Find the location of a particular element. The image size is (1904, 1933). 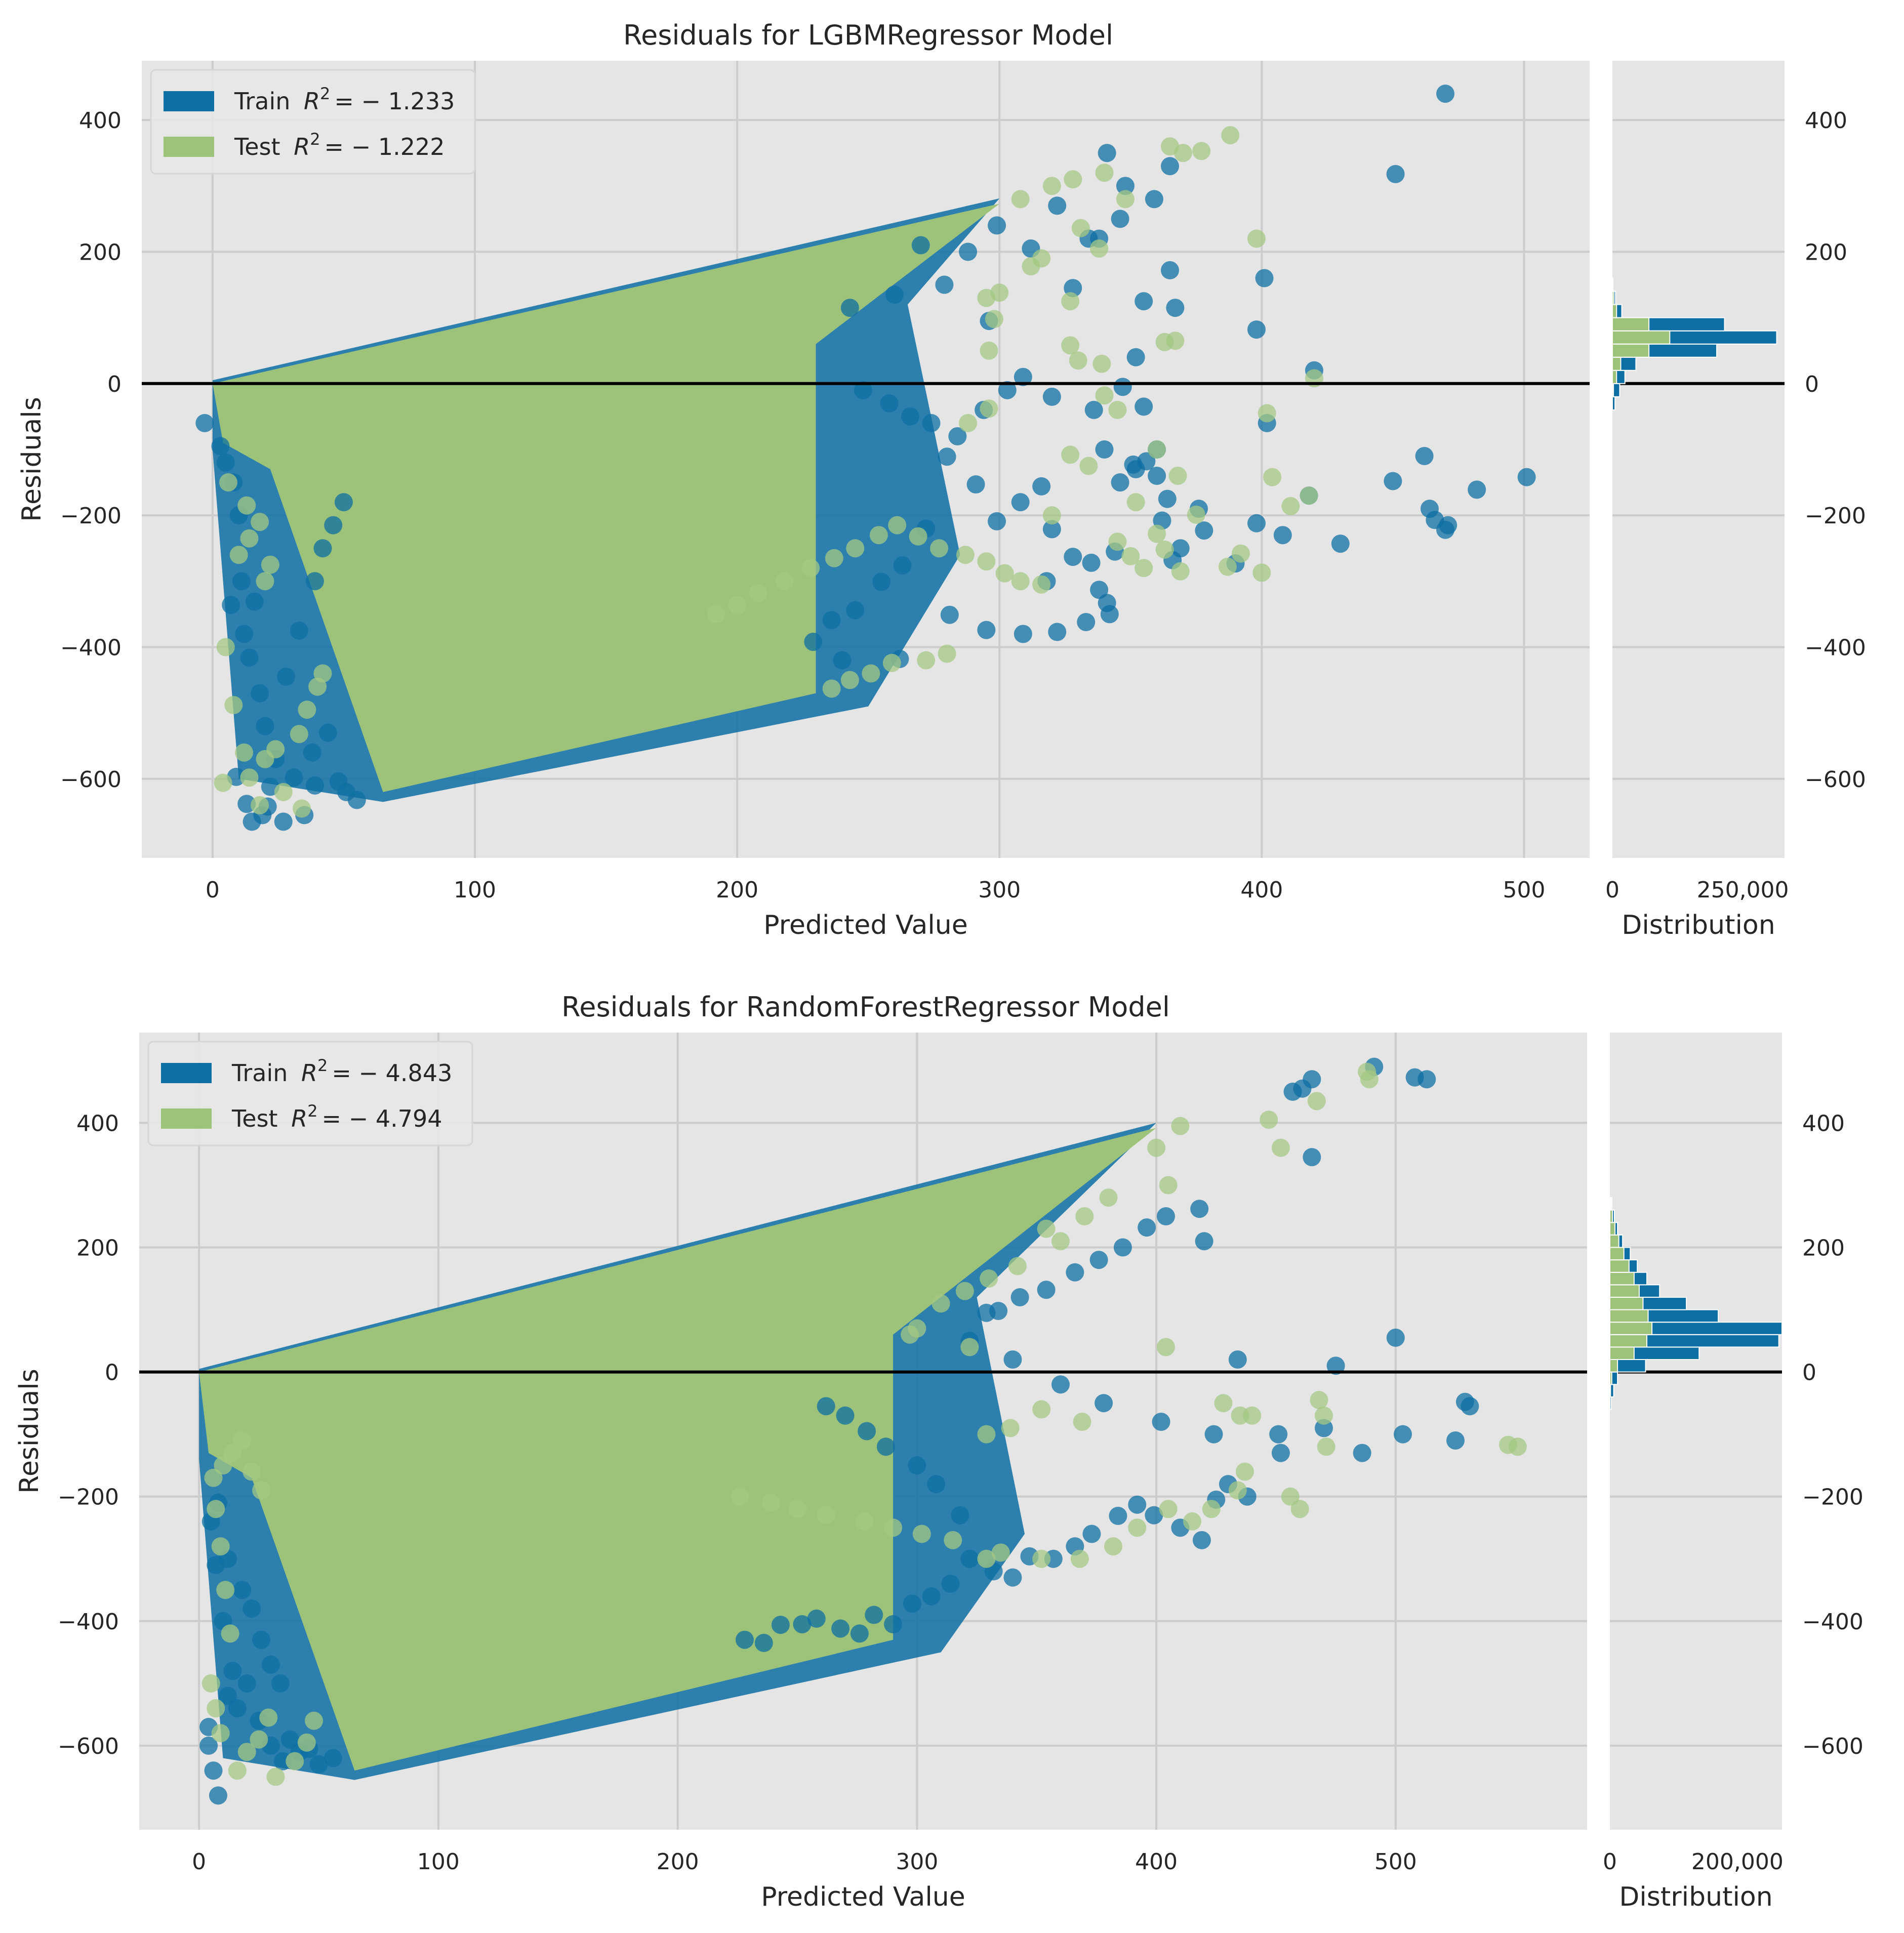

legend-r2-value: = − 1.233 is located at coordinates (395, 102).